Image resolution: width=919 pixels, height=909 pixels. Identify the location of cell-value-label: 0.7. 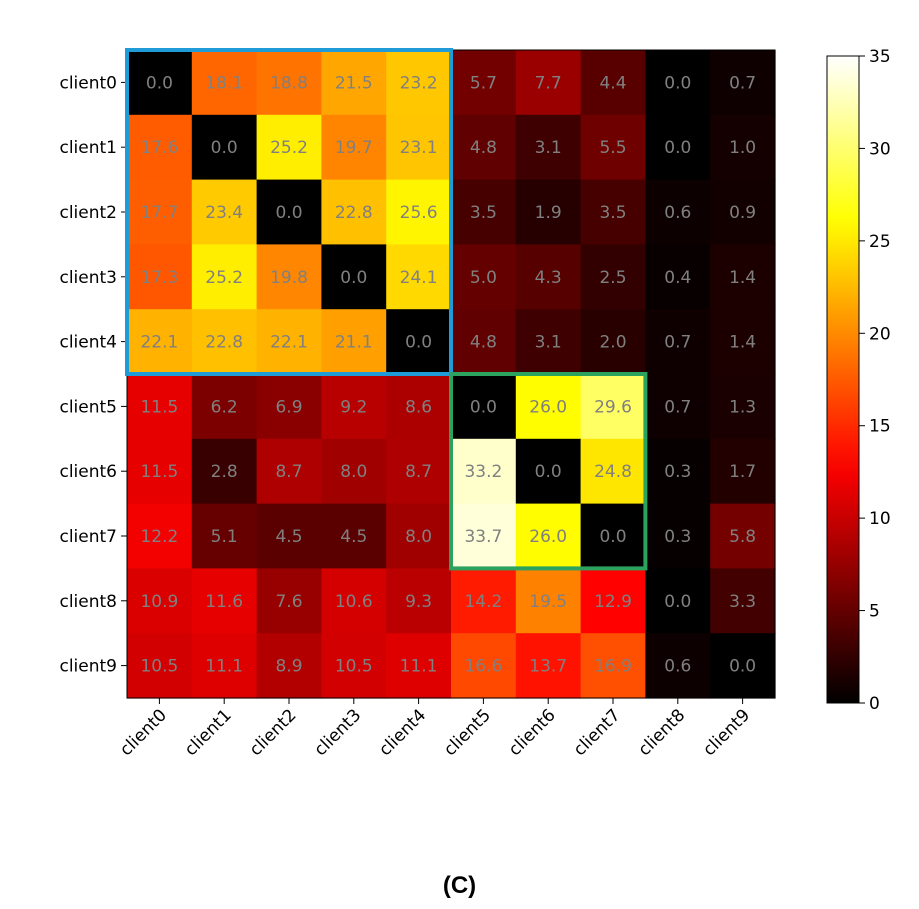
(677, 343).